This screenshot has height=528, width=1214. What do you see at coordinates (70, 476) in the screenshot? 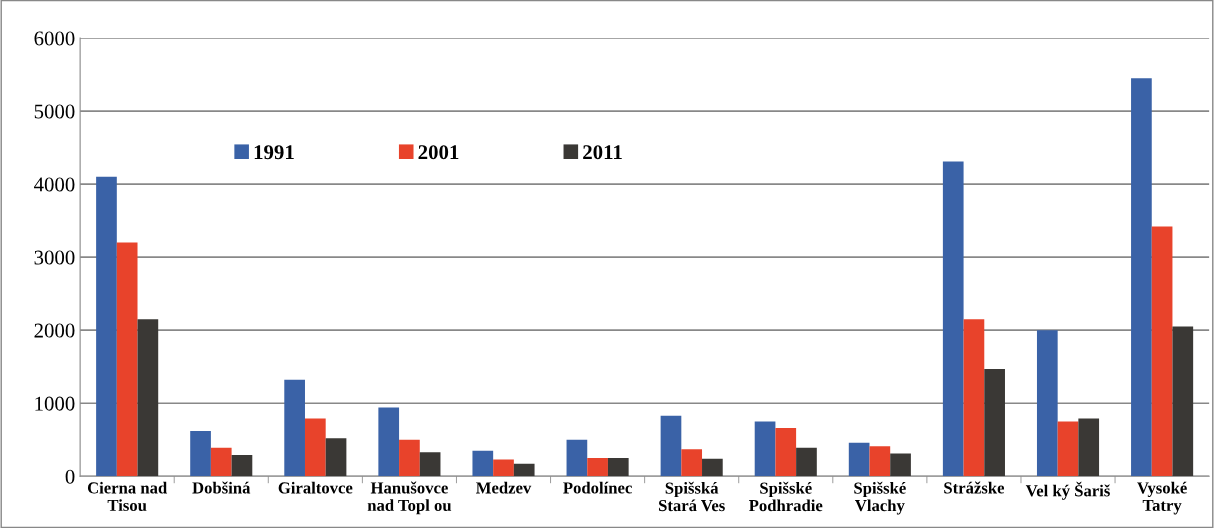
I see `y-tick-label: 0` at bounding box center [70, 476].